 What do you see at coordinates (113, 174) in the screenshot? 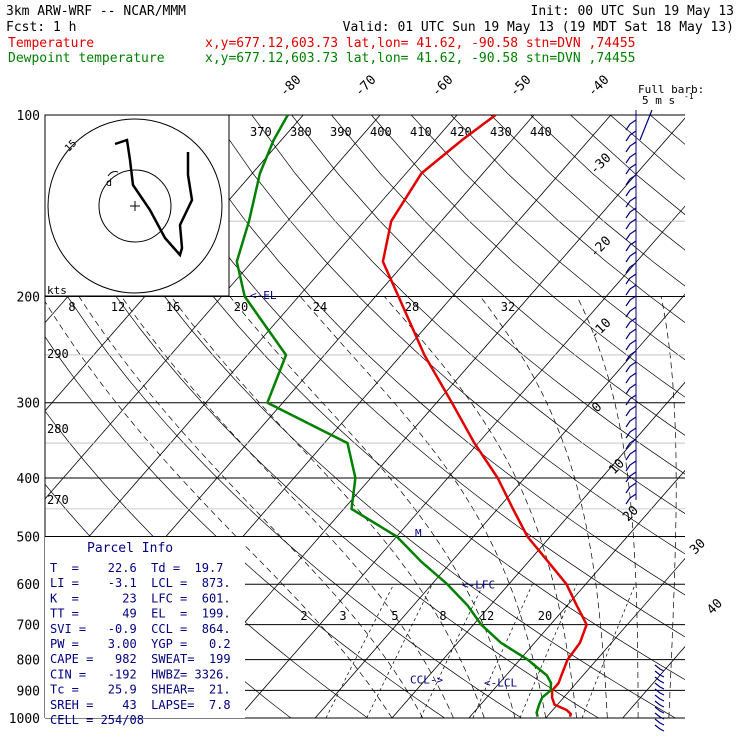
I see `hodograph-arrow` at bounding box center [113, 174].